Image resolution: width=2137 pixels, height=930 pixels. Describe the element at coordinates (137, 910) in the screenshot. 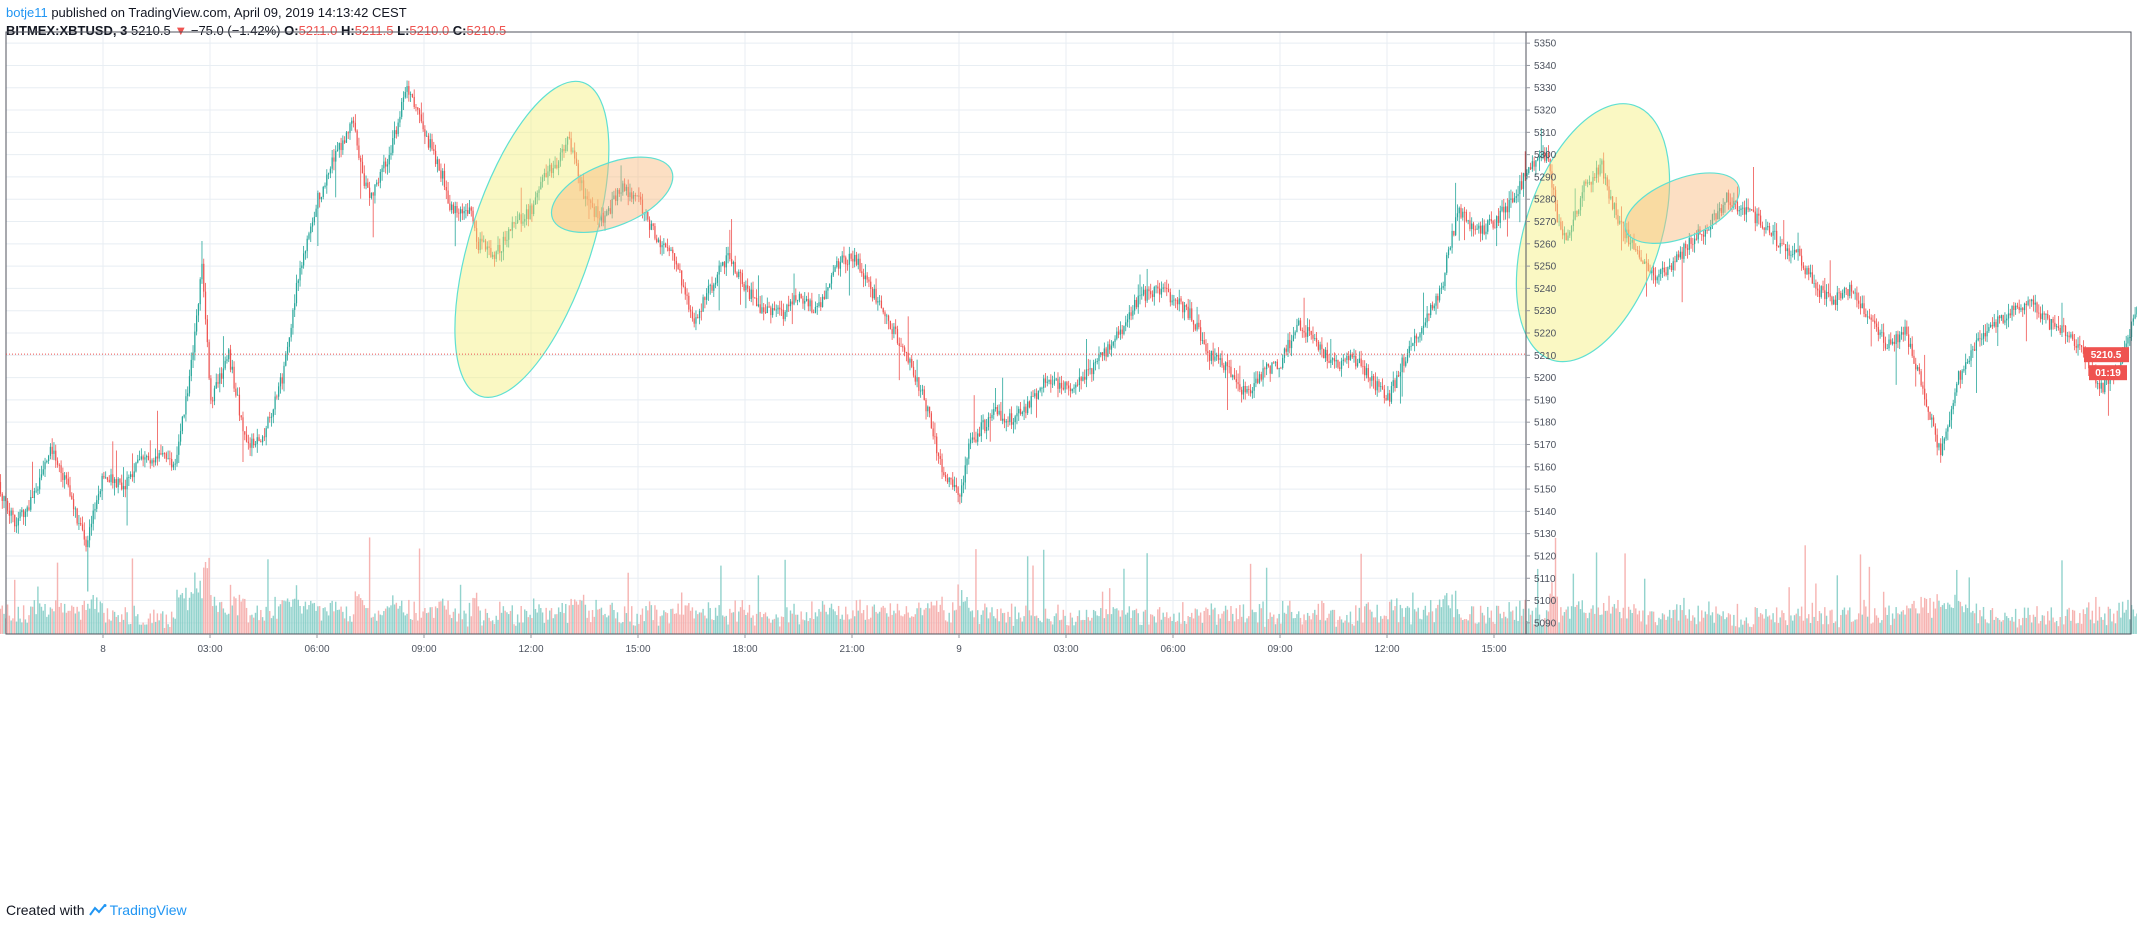

I see `tradingview-brand: TradingView` at that location.